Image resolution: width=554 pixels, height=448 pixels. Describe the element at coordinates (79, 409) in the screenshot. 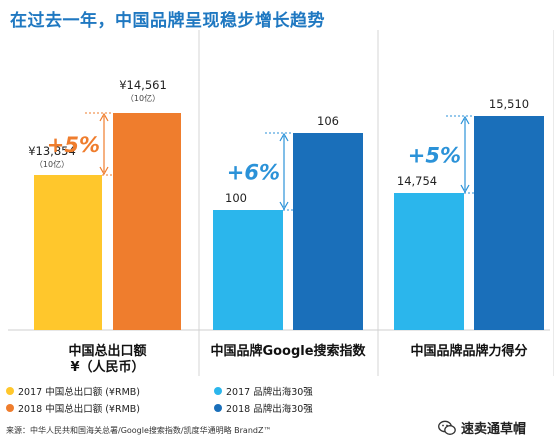

I see `legend-label: 2018 中国总出口额 (¥RMB)` at that location.